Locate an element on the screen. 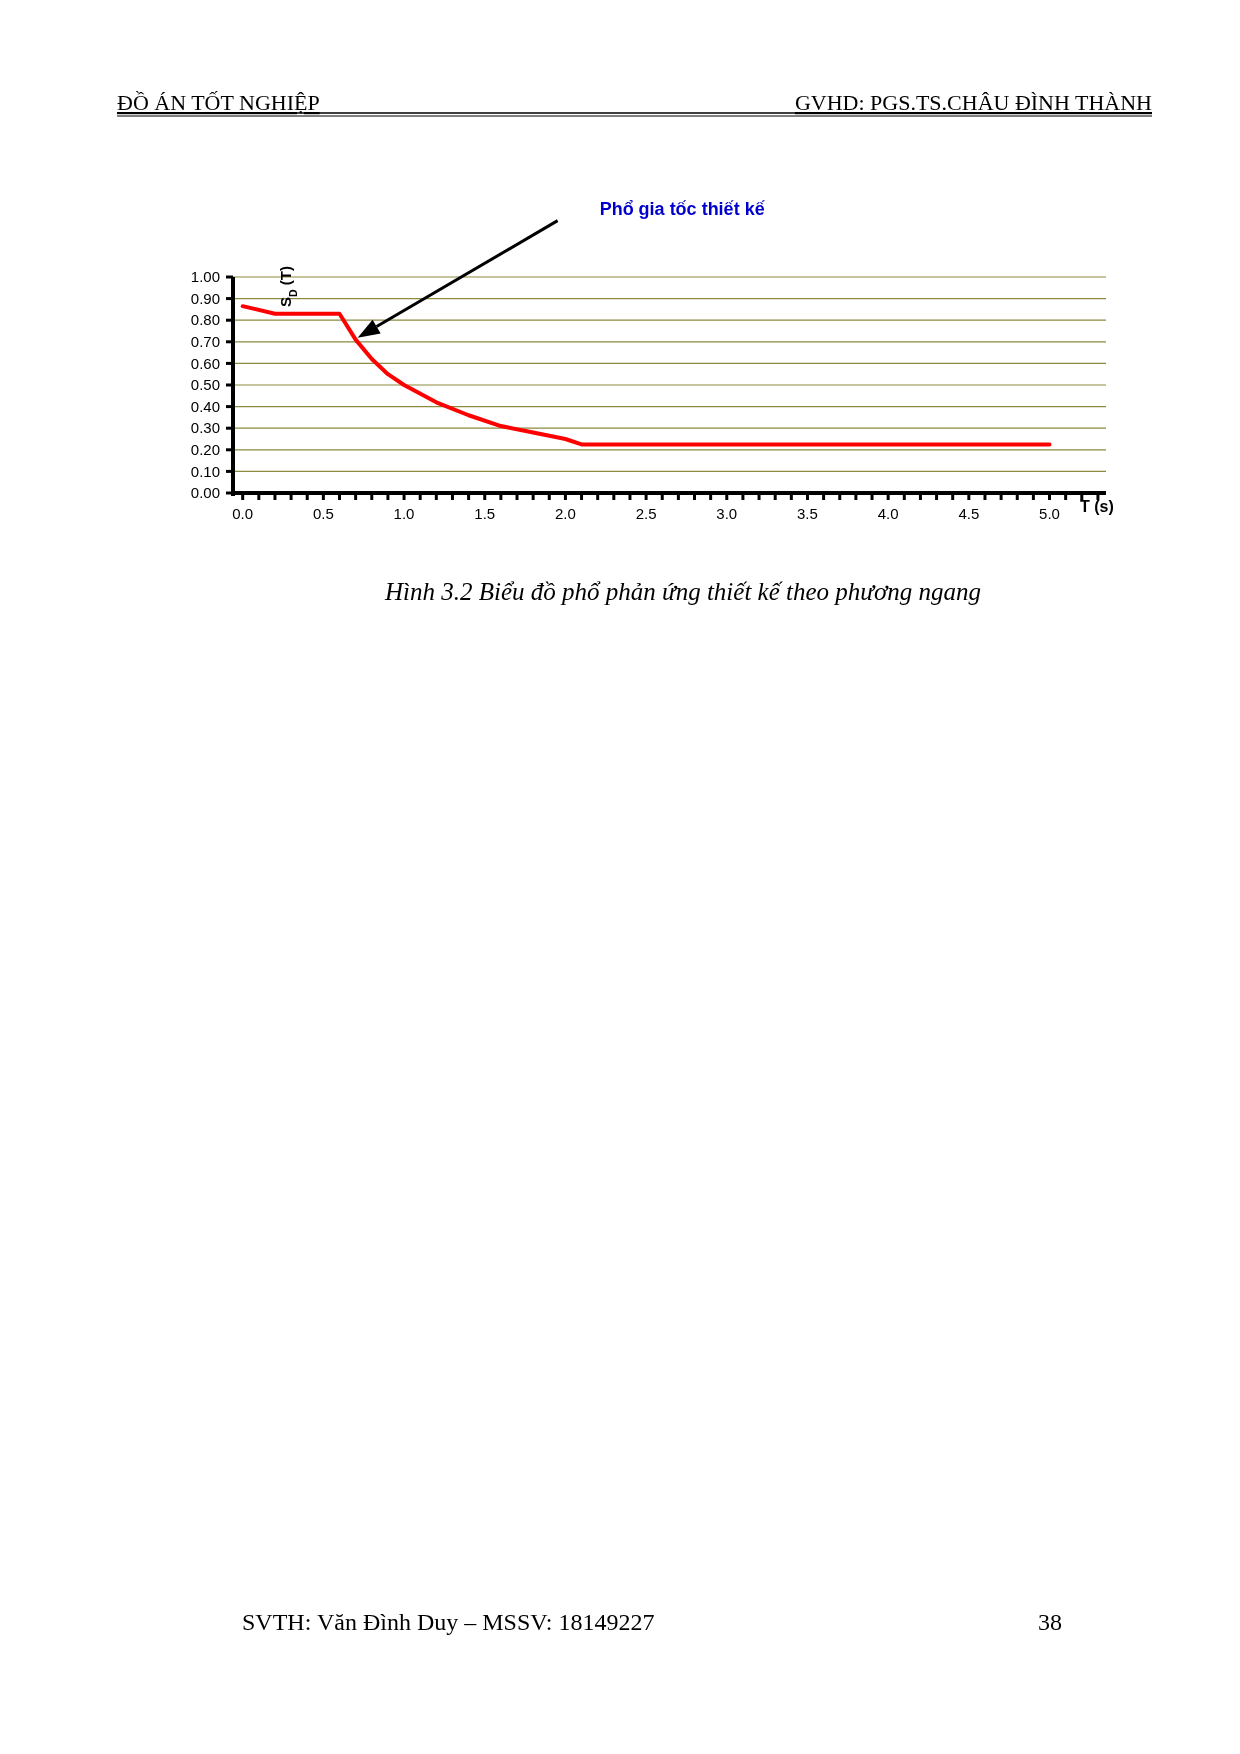  y-tick-label: 0.20 is located at coordinates (205, 450).